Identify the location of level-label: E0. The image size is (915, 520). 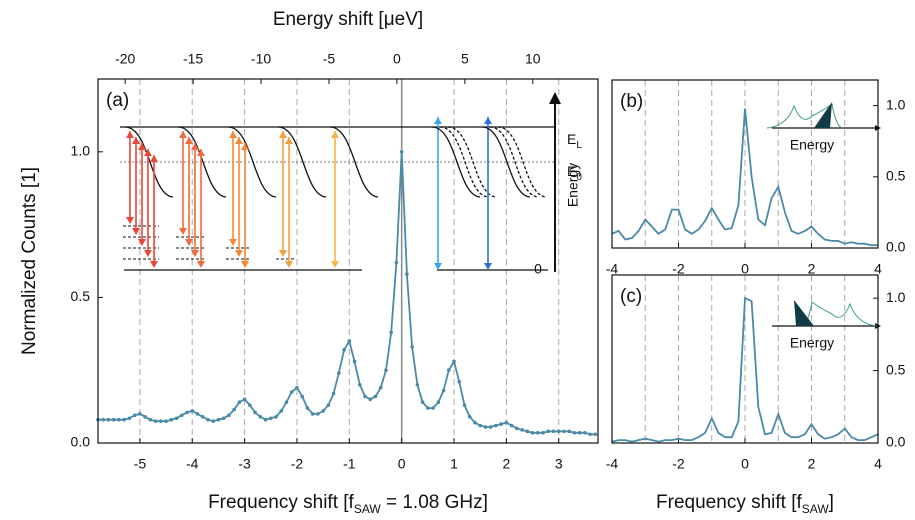
(574, 173).